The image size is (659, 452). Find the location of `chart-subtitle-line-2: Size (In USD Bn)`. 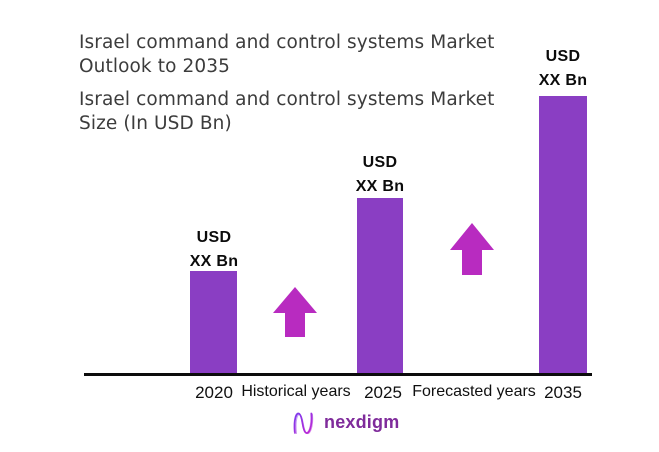

chart-subtitle-line-2: Size (In USD Bn) is located at coordinates (155, 123).